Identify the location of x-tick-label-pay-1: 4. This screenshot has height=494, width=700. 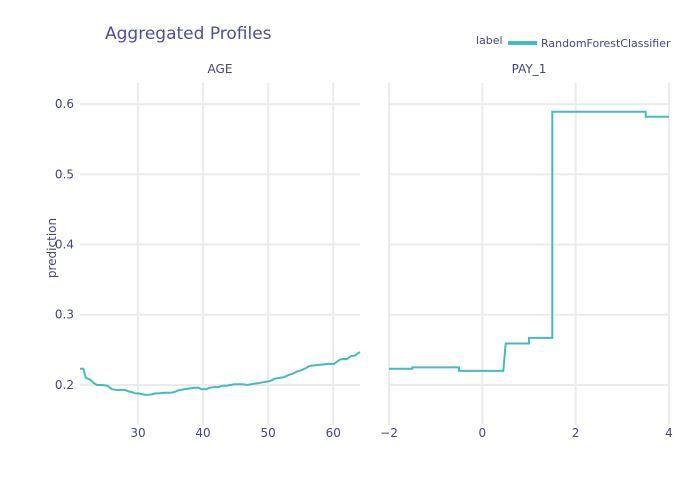
(669, 433).